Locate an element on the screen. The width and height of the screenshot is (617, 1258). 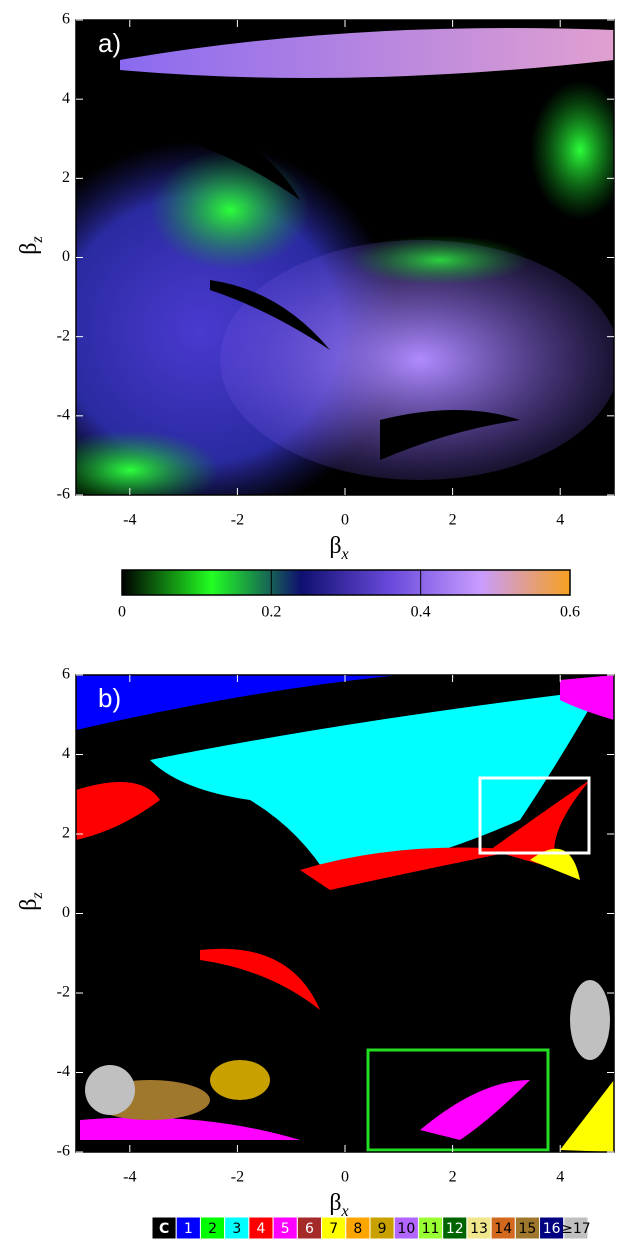
legend-label: C is located at coordinates (164, 1229).